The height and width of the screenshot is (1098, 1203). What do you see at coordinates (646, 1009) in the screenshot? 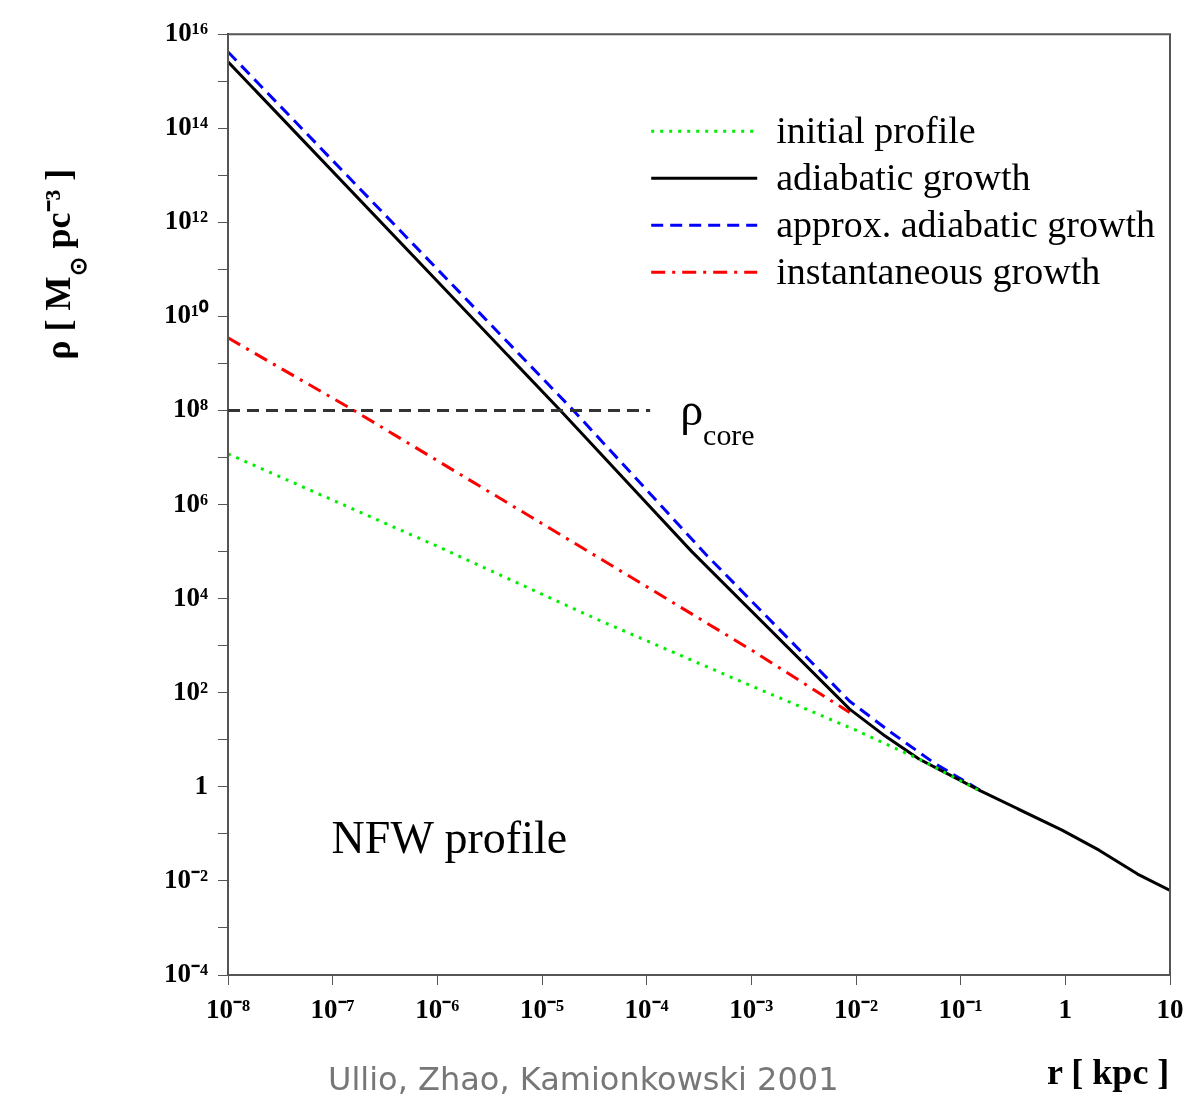
I see `x-tick-label: 10⁻⁴` at bounding box center [646, 1009].